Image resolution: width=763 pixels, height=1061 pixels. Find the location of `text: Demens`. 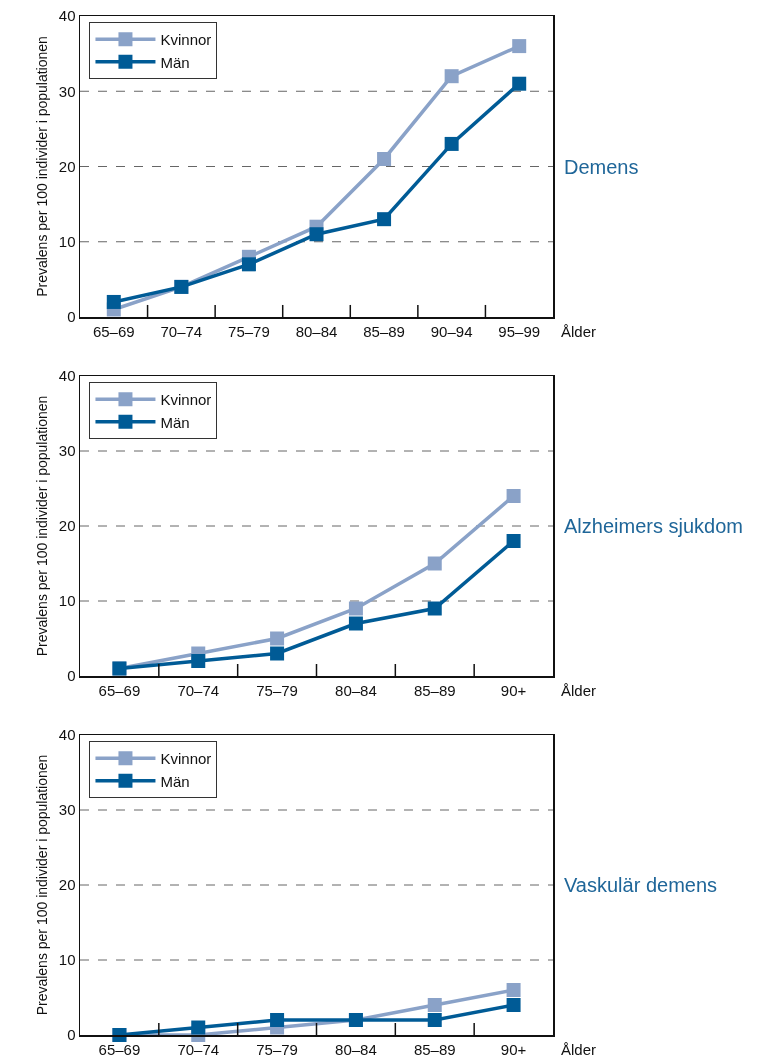

text: Demens is located at coordinates (601, 167).